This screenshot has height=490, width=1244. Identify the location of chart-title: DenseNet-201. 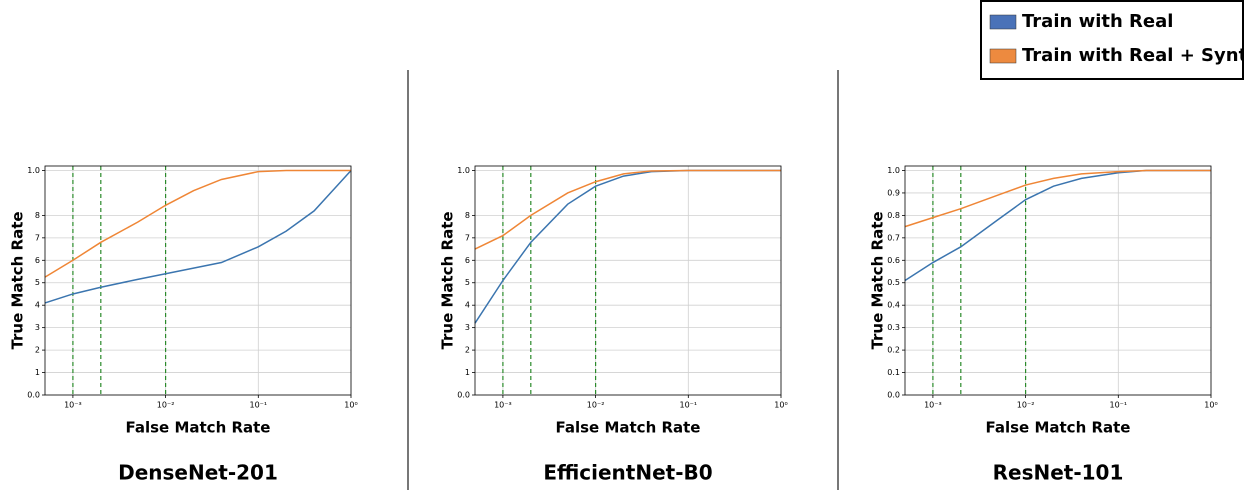
(198, 473).